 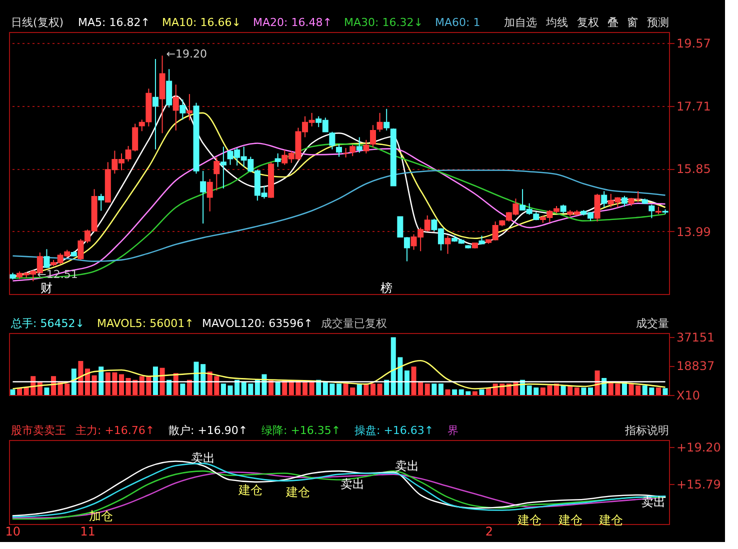 I want to click on text: 窗, so click(x=632, y=22).